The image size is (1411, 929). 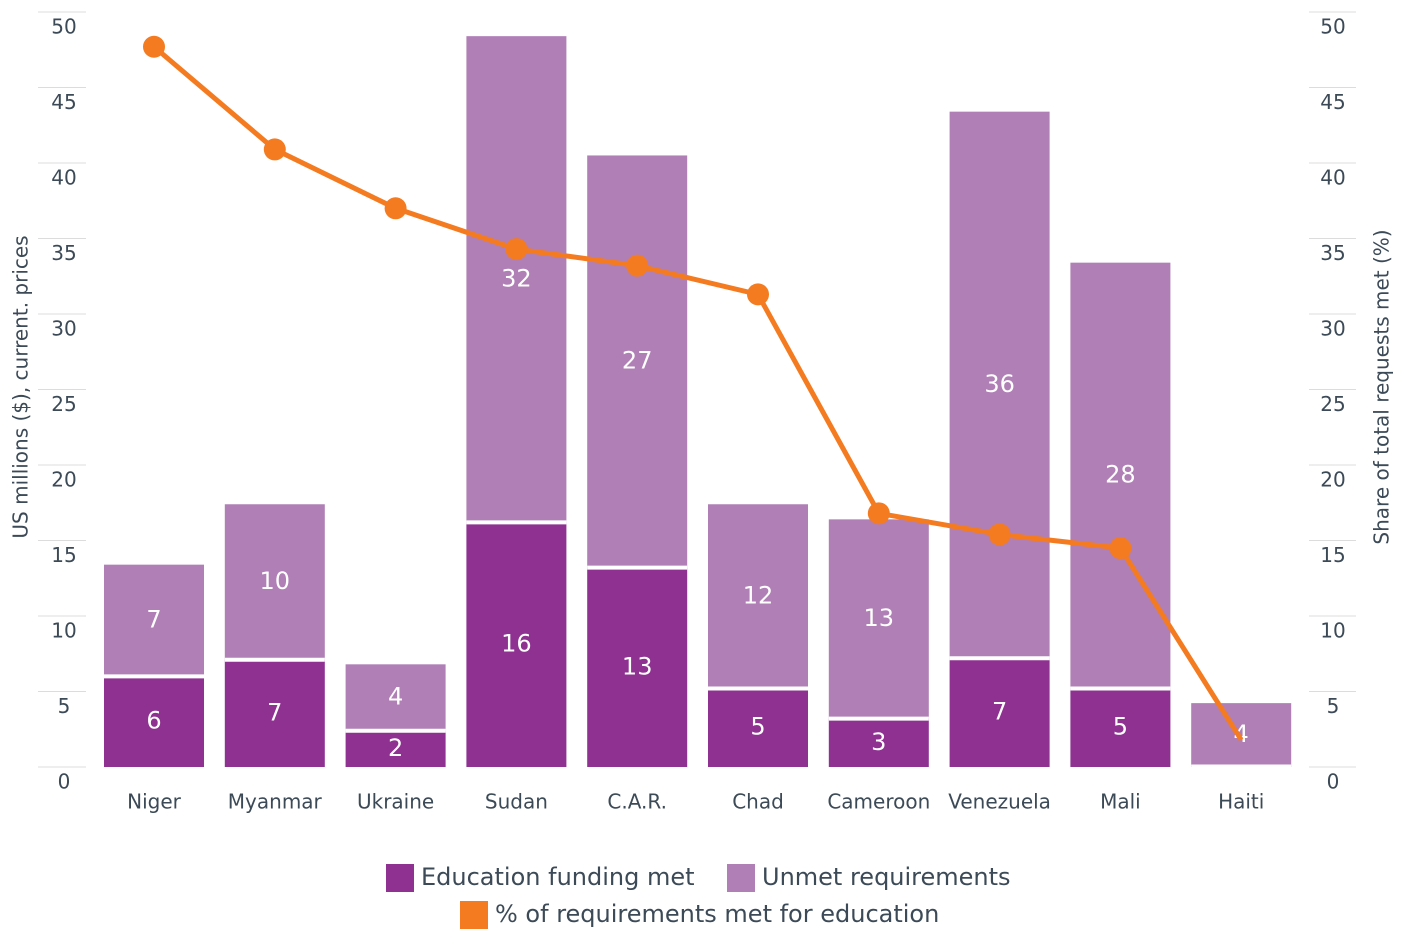 I want to click on x-tick-label: C.A.R., so click(x=637, y=802).